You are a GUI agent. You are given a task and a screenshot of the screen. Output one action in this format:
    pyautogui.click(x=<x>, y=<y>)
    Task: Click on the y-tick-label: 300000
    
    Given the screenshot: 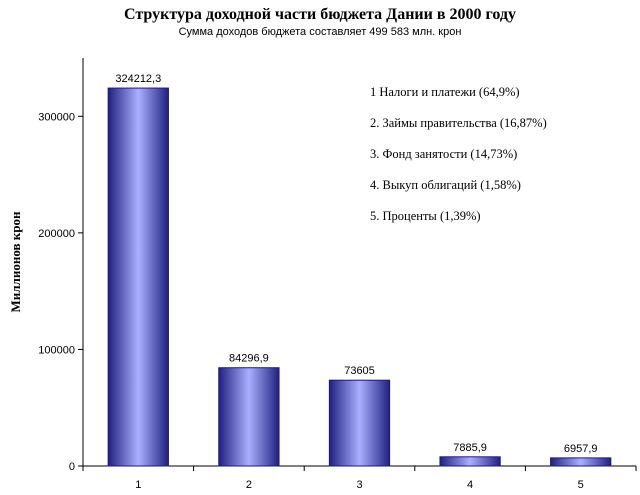 What is the action you would take?
    pyautogui.click(x=56, y=117)
    